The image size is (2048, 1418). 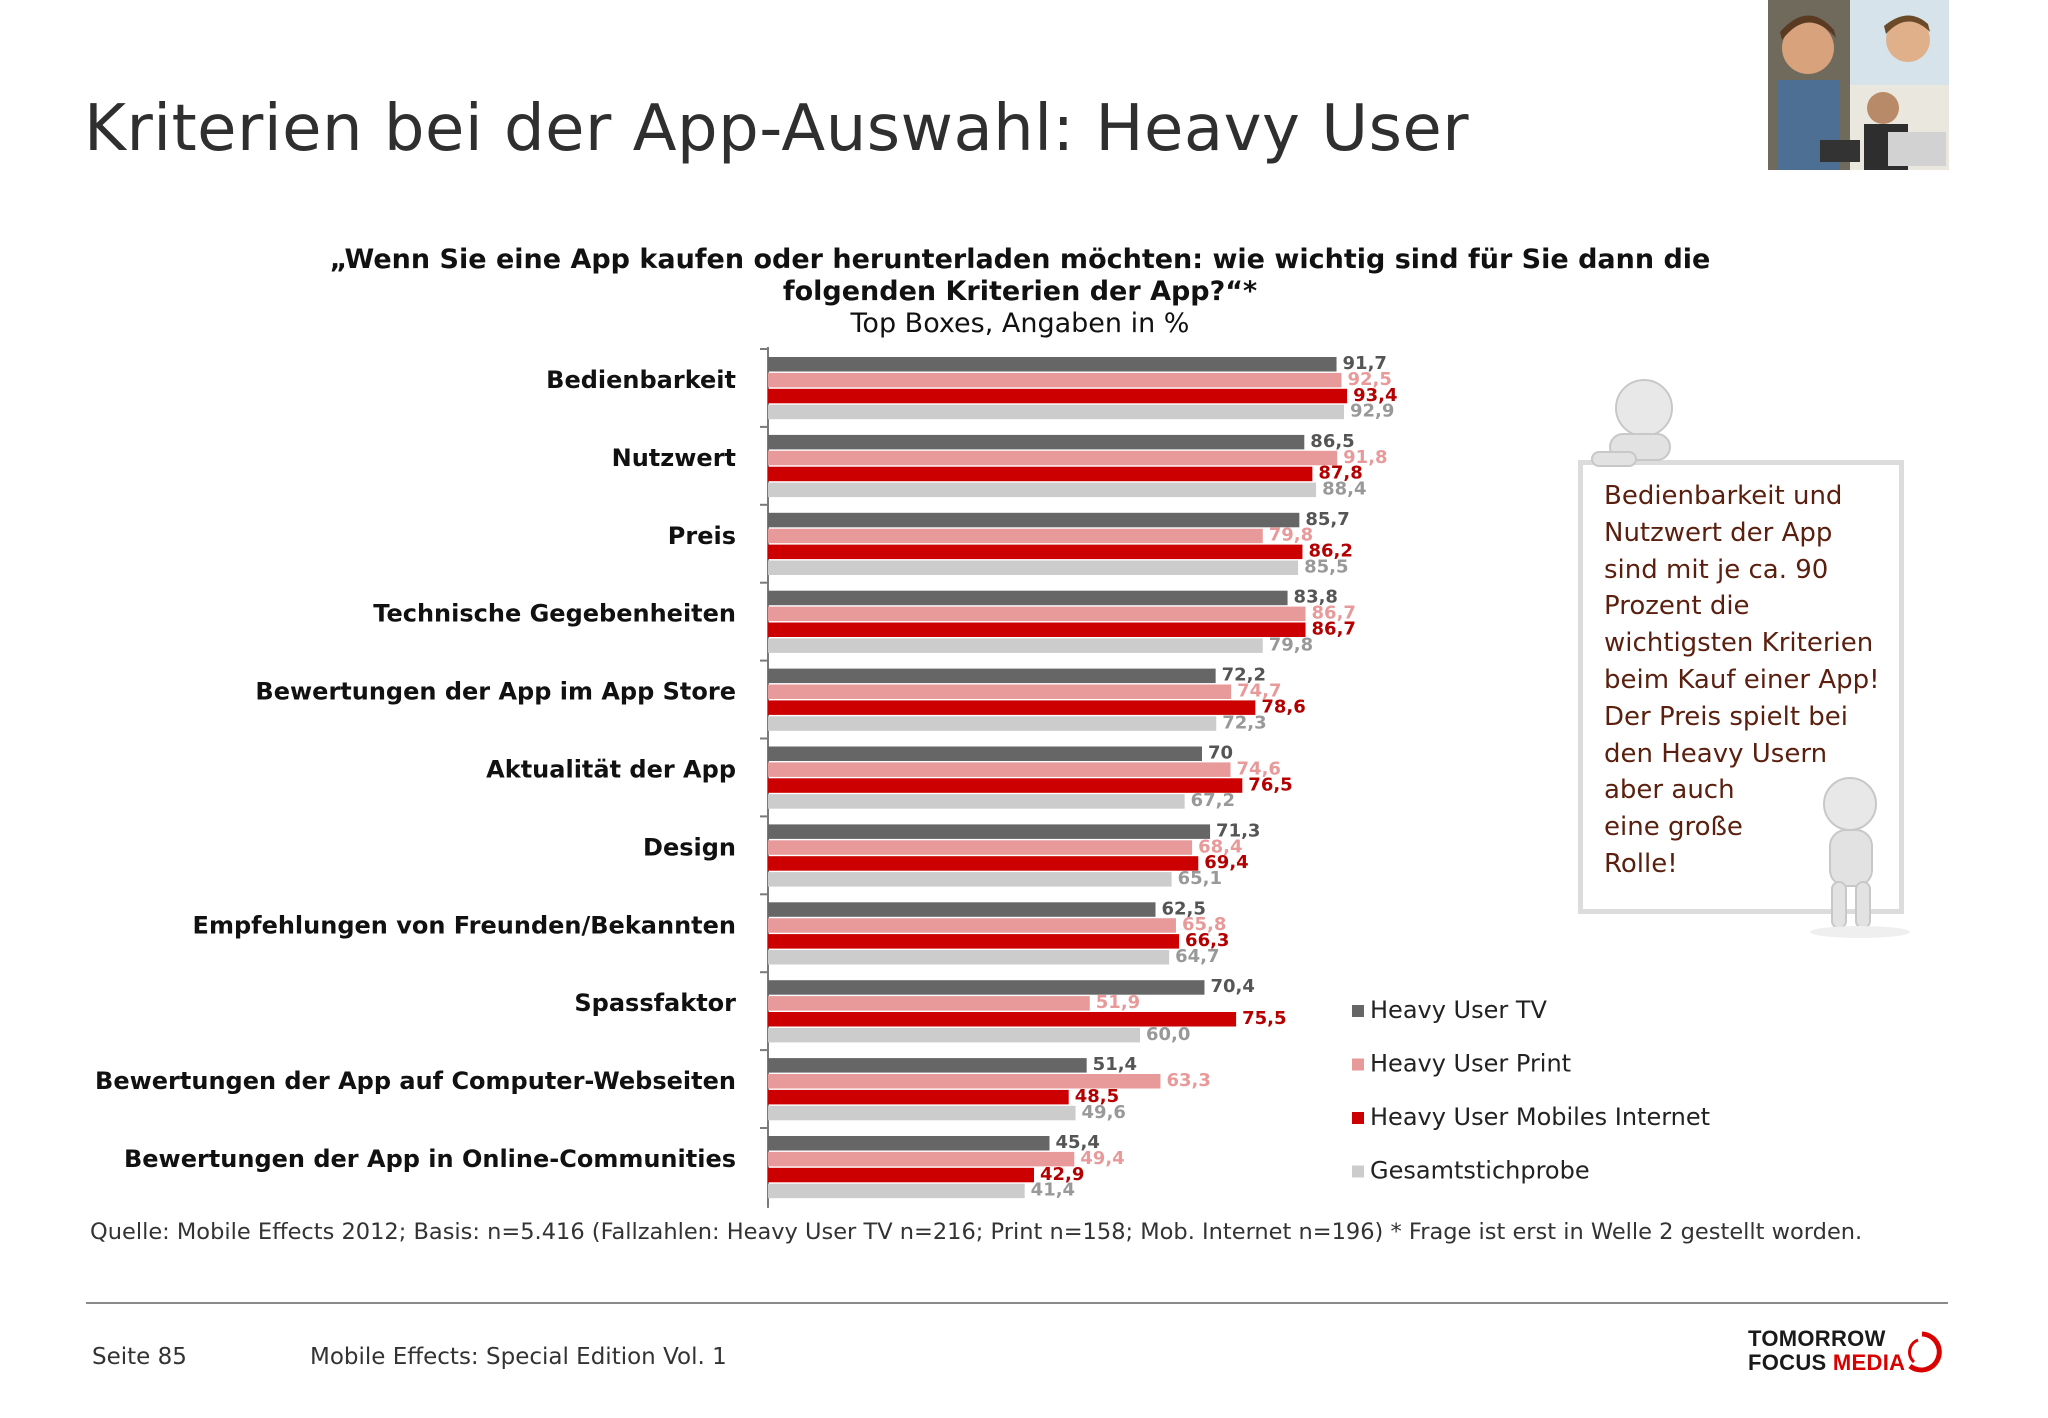 I want to click on data-label: 92,9, so click(x=1372, y=411).